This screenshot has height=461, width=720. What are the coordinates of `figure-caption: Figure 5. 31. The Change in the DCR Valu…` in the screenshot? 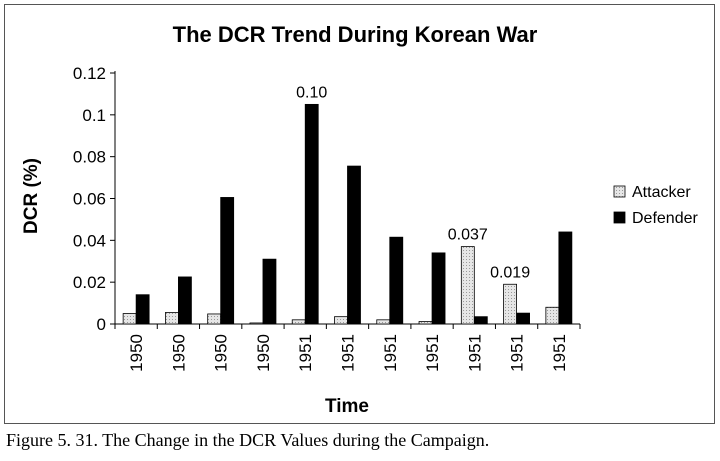 It's located at (248, 440).